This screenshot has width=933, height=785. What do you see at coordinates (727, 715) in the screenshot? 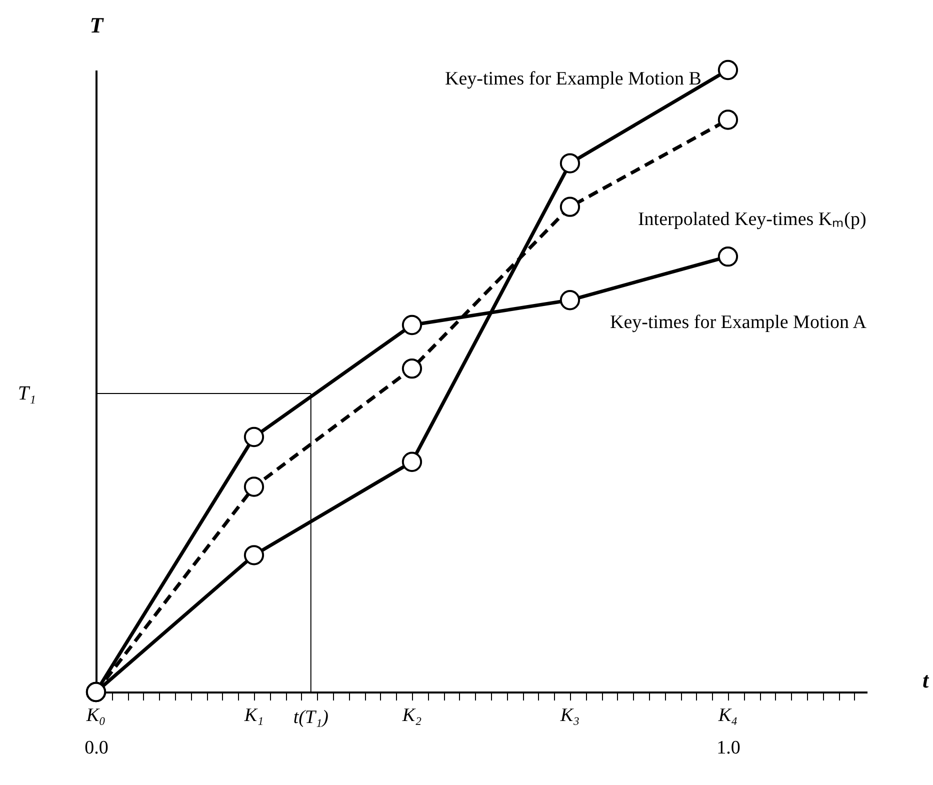
I see `text: K₄` at bounding box center [727, 715].